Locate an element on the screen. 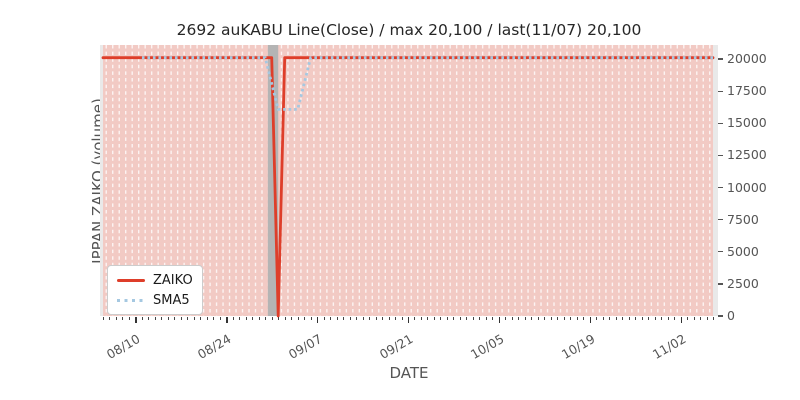 The image size is (800, 400). legend-row-zaiko: ZAIKO is located at coordinates (155, 280).